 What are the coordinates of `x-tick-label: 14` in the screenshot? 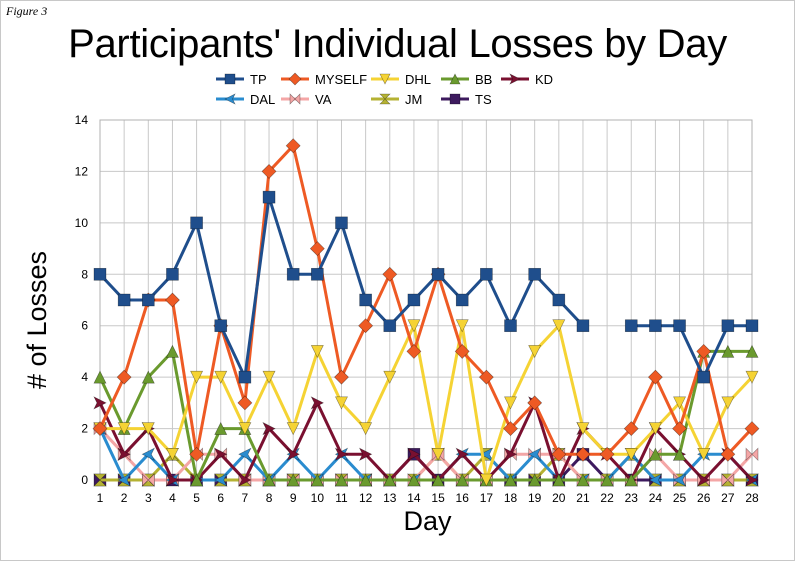 It's located at (414, 498).